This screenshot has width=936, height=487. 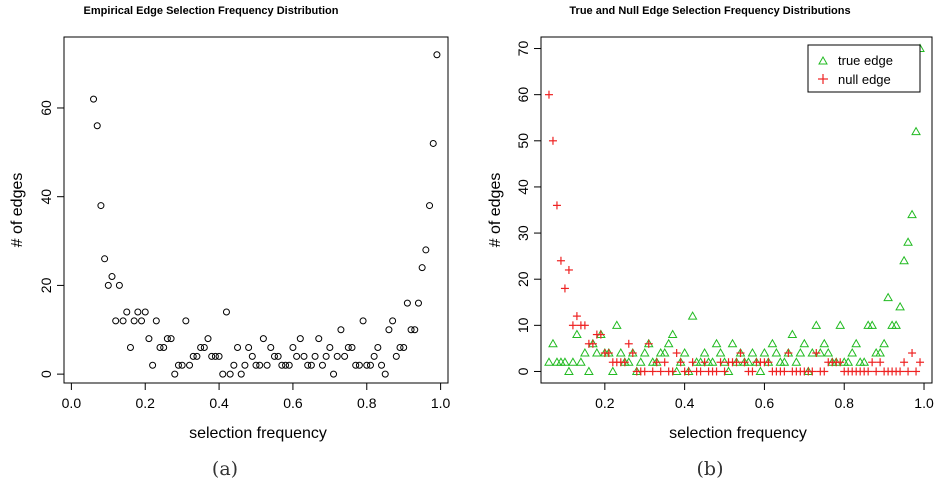 I want to click on panel-a-x-tick-label: 1.0, so click(x=441, y=403).